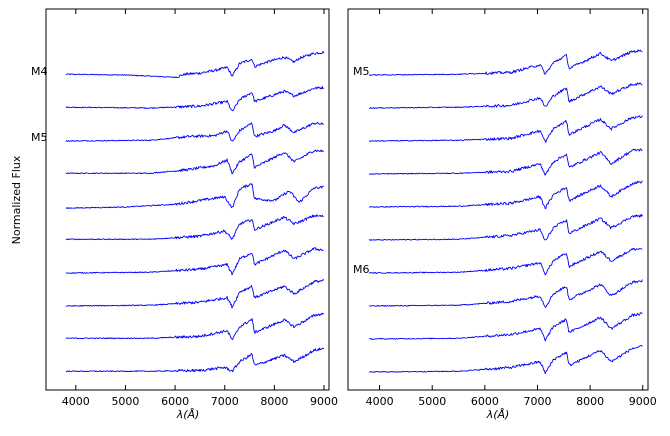  What do you see at coordinates (361, 170) in the screenshot?
I see `right-annotations: M5 M6` at bounding box center [361, 170].